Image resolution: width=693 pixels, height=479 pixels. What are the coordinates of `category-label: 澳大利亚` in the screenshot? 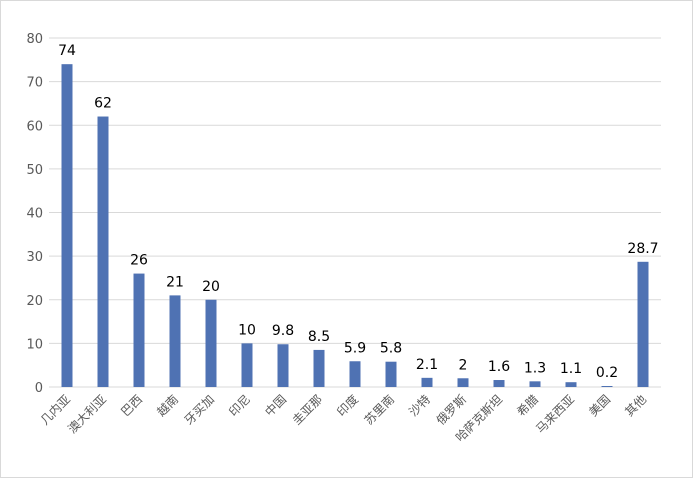 It's located at (87, 414).